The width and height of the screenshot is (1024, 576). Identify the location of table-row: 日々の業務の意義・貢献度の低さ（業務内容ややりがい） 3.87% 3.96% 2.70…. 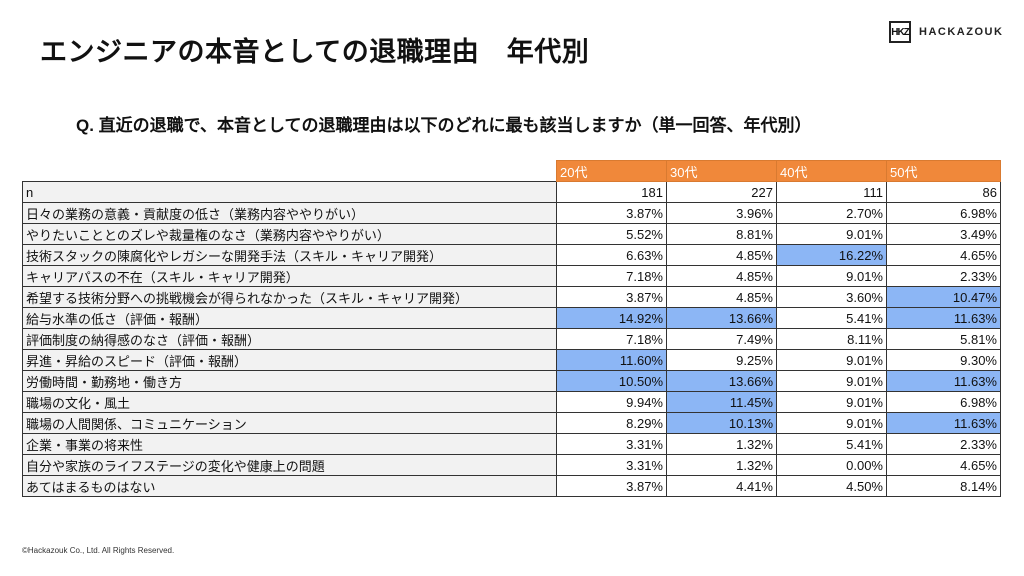
(511, 213).